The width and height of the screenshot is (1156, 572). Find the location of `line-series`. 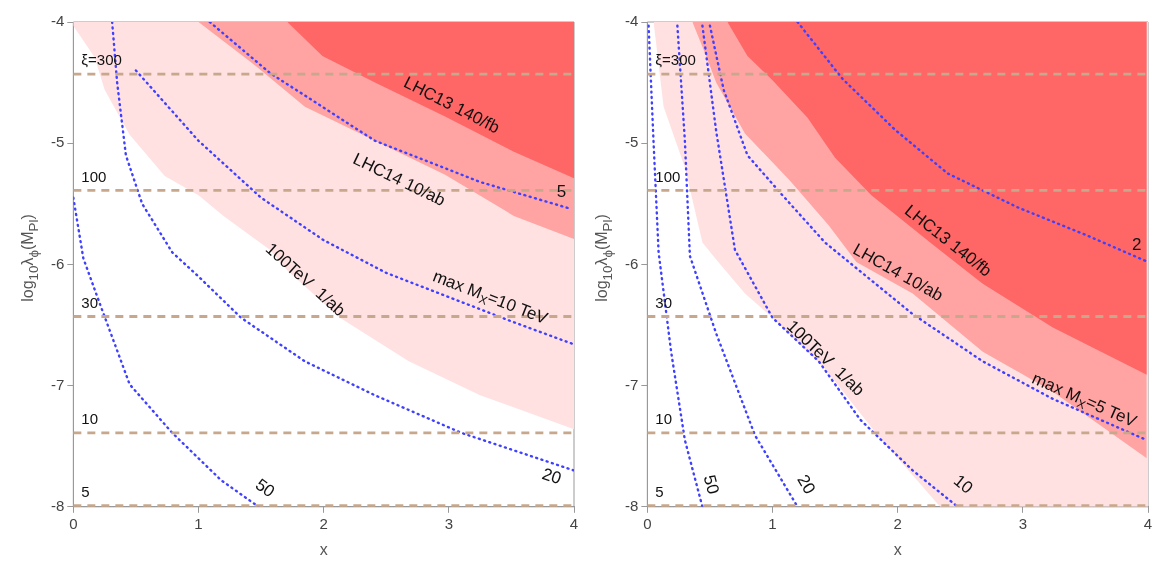

line-series is located at coordinates (390, 116).